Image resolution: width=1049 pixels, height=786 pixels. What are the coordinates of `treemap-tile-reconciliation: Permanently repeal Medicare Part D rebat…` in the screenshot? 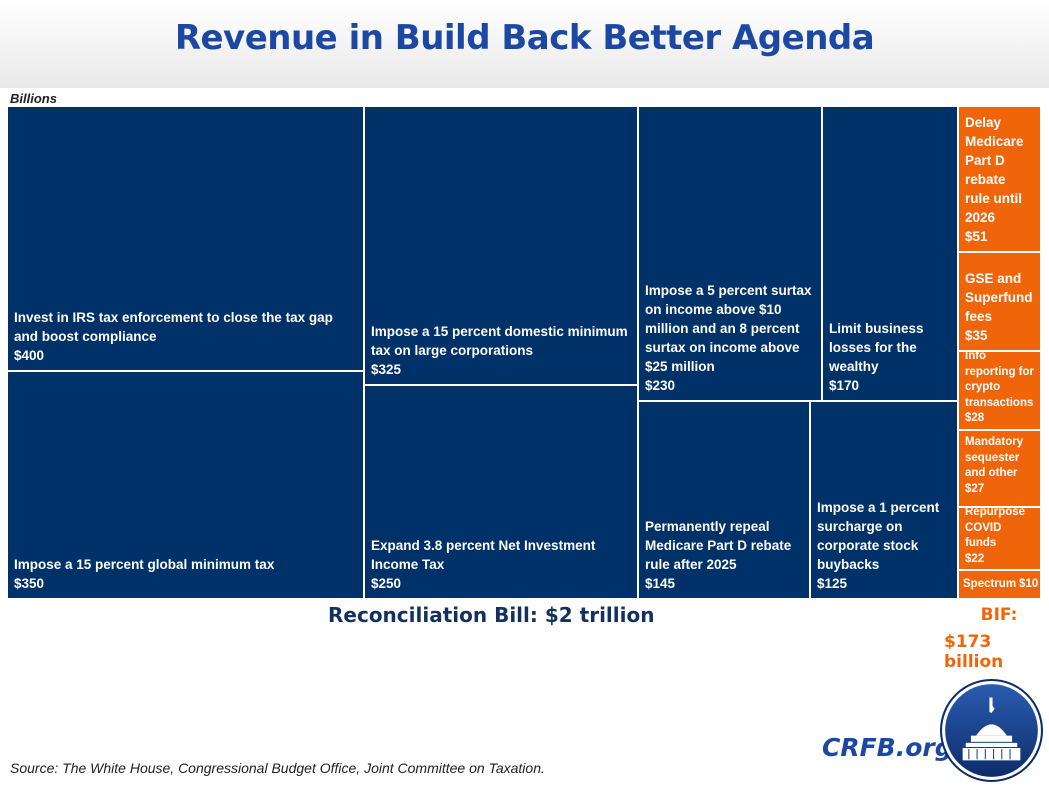 It's located at (724, 500).